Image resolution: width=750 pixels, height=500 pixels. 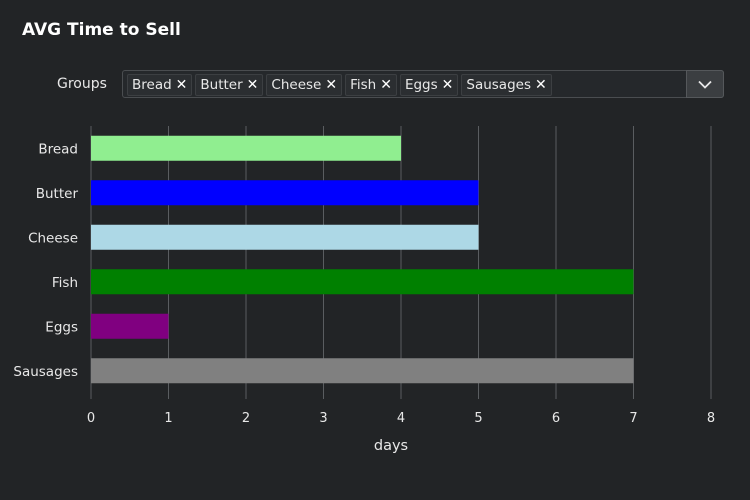 I want to click on y-tick-label: Sausages, so click(x=45, y=372).